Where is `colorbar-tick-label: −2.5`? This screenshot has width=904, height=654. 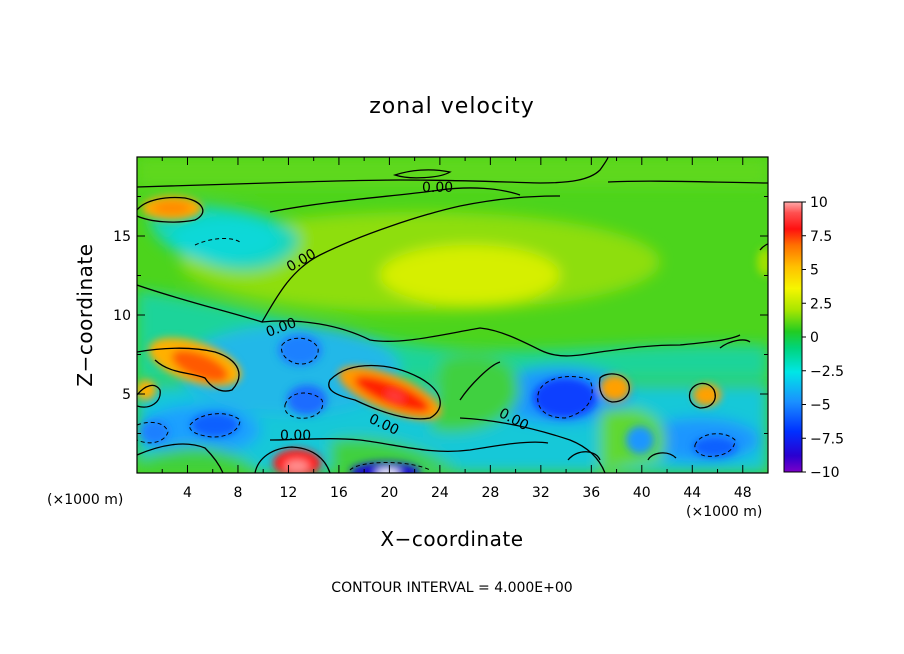 colorbar-tick-label: −2.5 is located at coordinates (827, 372).